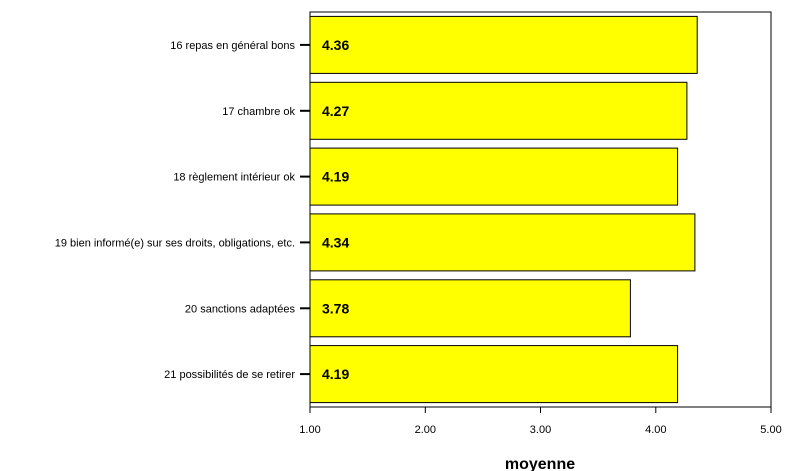 The image size is (785, 471). I want to click on data-label: 3.78, so click(335, 308).